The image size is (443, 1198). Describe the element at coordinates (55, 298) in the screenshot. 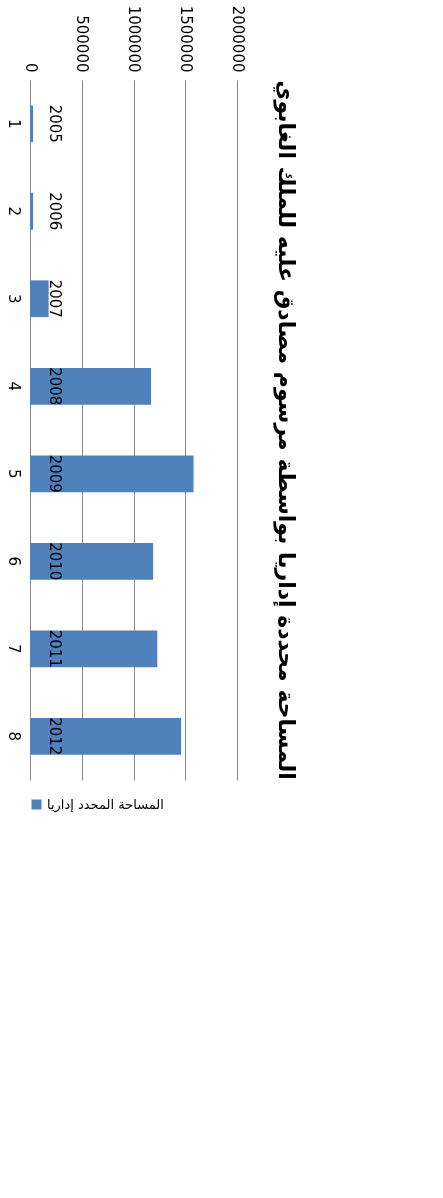

I see `annotation: 2007` at that location.